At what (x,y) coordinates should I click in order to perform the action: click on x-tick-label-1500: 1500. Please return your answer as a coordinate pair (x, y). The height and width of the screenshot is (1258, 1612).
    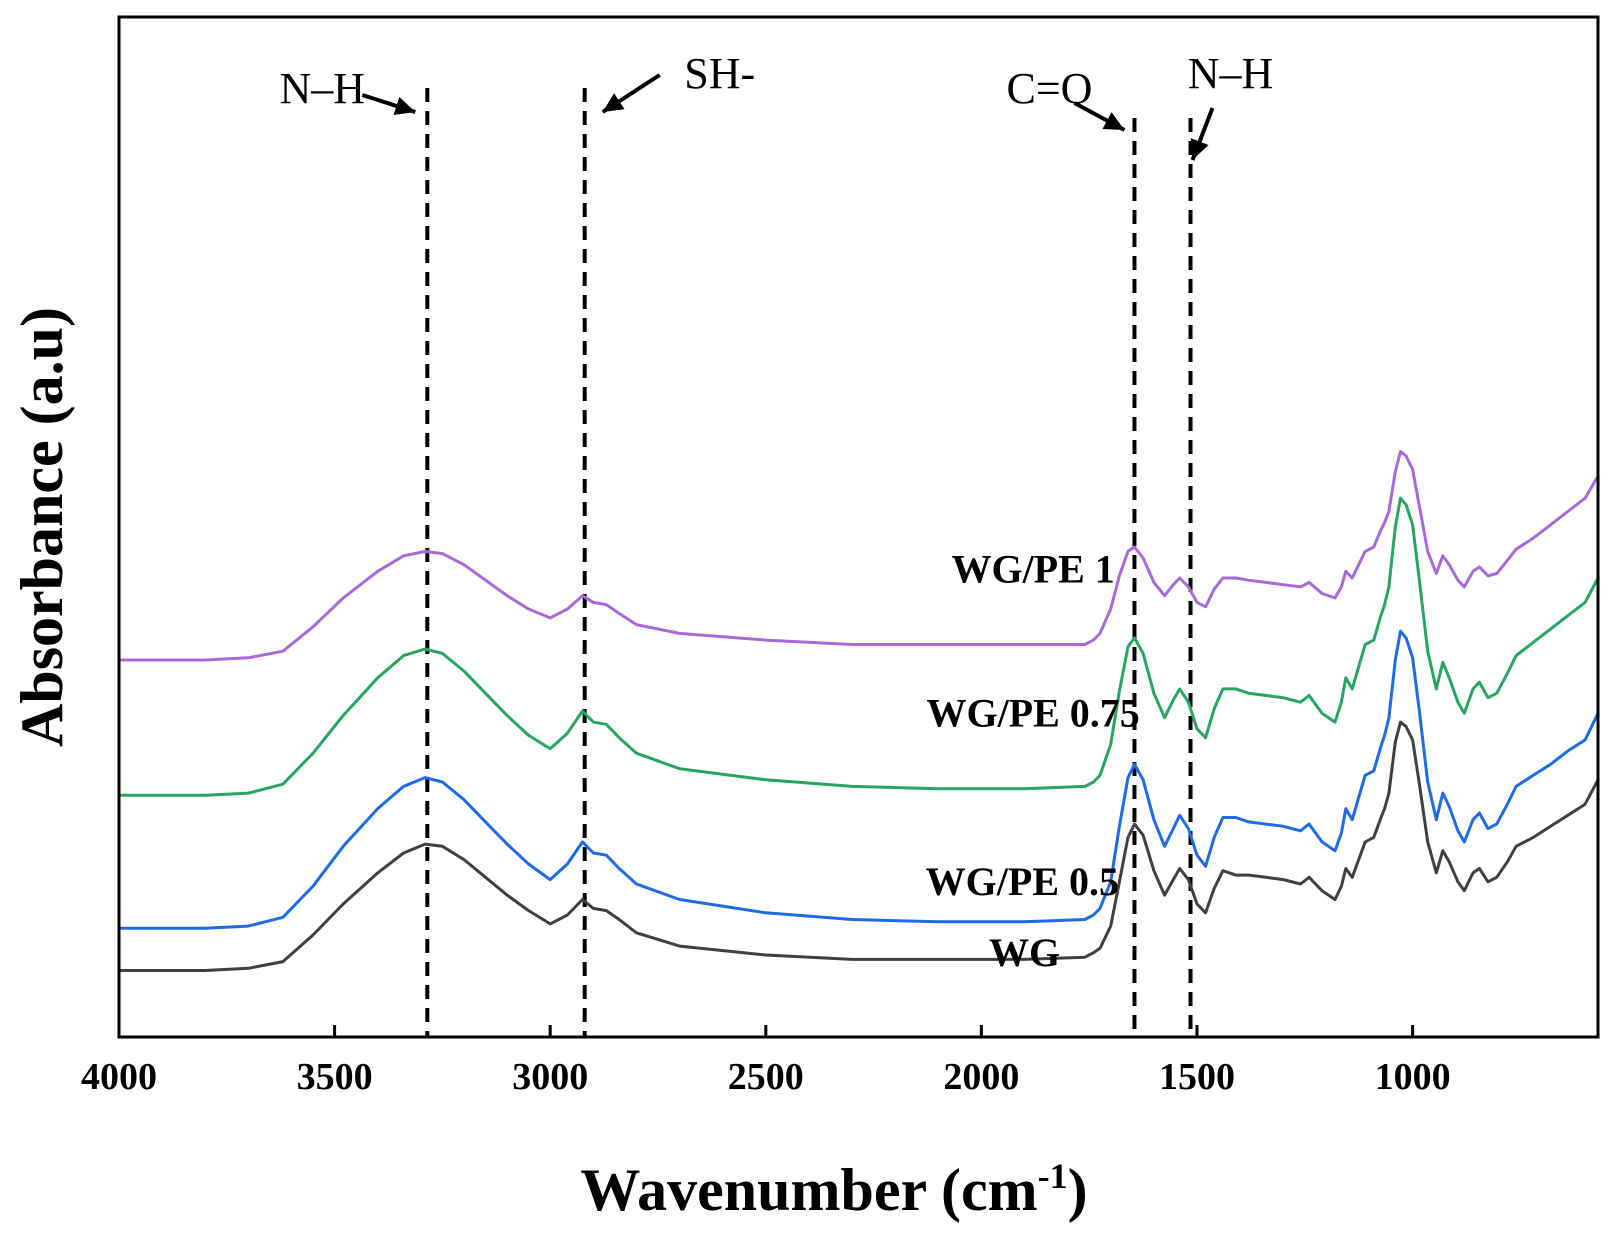
    Looking at the image, I should click on (1197, 1077).